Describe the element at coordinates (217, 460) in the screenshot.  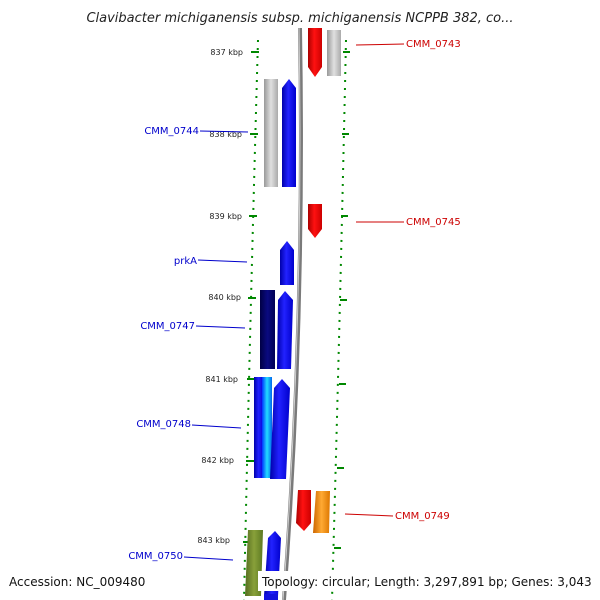
I see `tick-label: 842 kbp` at that location.